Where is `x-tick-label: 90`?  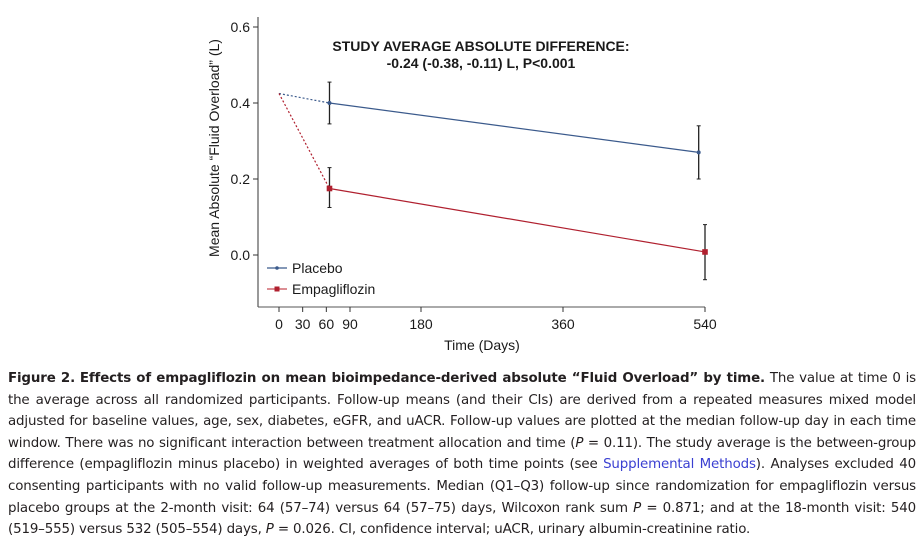 x-tick-label: 90 is located at coordinates (350, 324).